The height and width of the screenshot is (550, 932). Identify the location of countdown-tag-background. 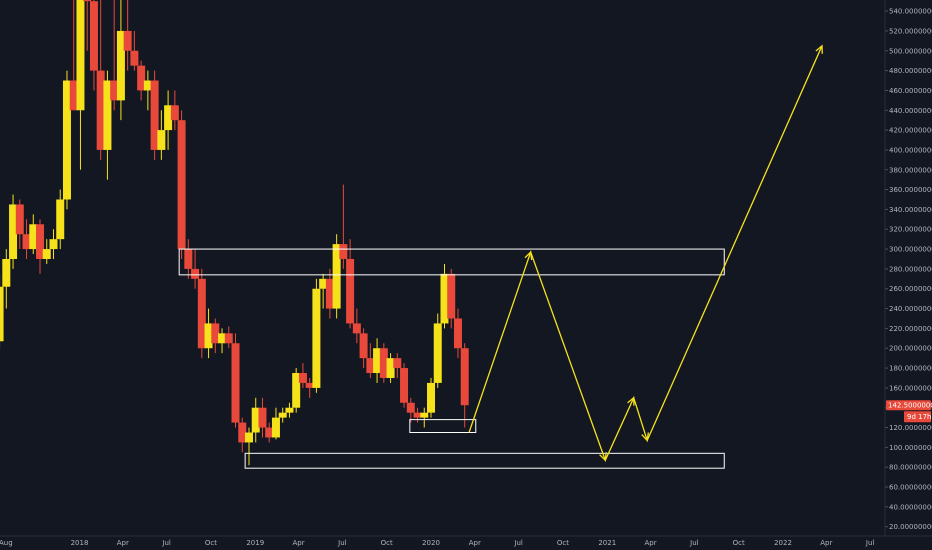
(917, 417).